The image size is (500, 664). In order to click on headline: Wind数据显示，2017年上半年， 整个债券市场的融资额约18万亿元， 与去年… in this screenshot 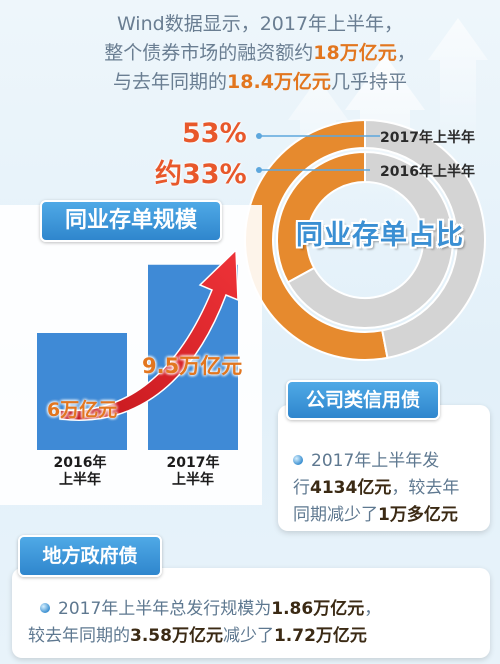, I will do `click(260, 53)`.